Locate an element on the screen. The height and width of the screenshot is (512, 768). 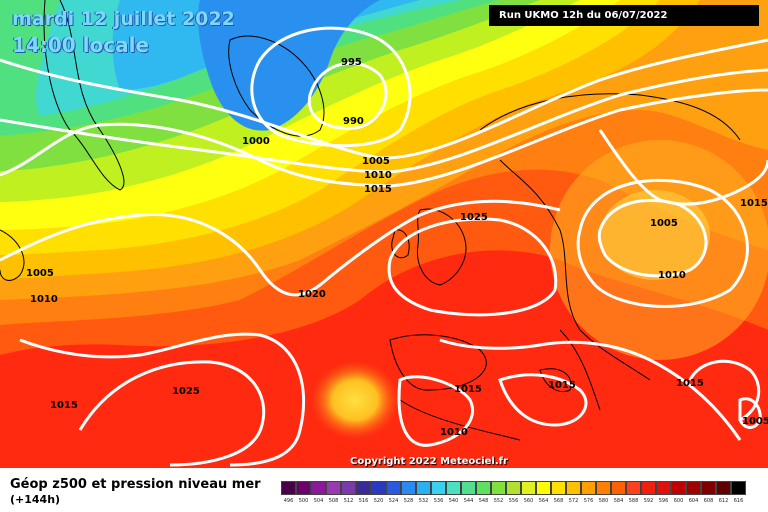
color-scale is located at coordinates (513, 488).